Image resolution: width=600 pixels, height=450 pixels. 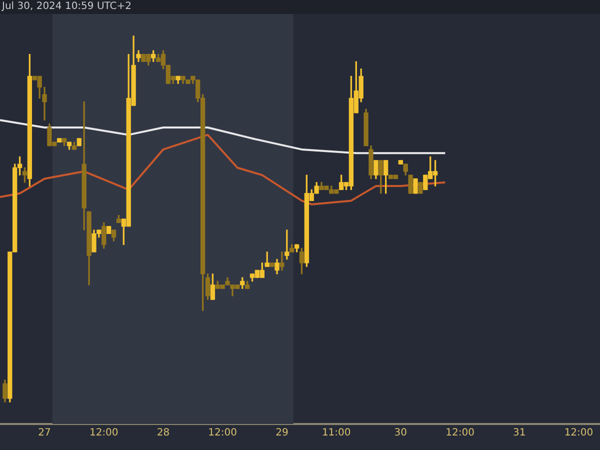 What do you see at coordinates (336, 433) in the screenshot?
I see `x-tick-label: 11:00` at bounding box center [336, 433].